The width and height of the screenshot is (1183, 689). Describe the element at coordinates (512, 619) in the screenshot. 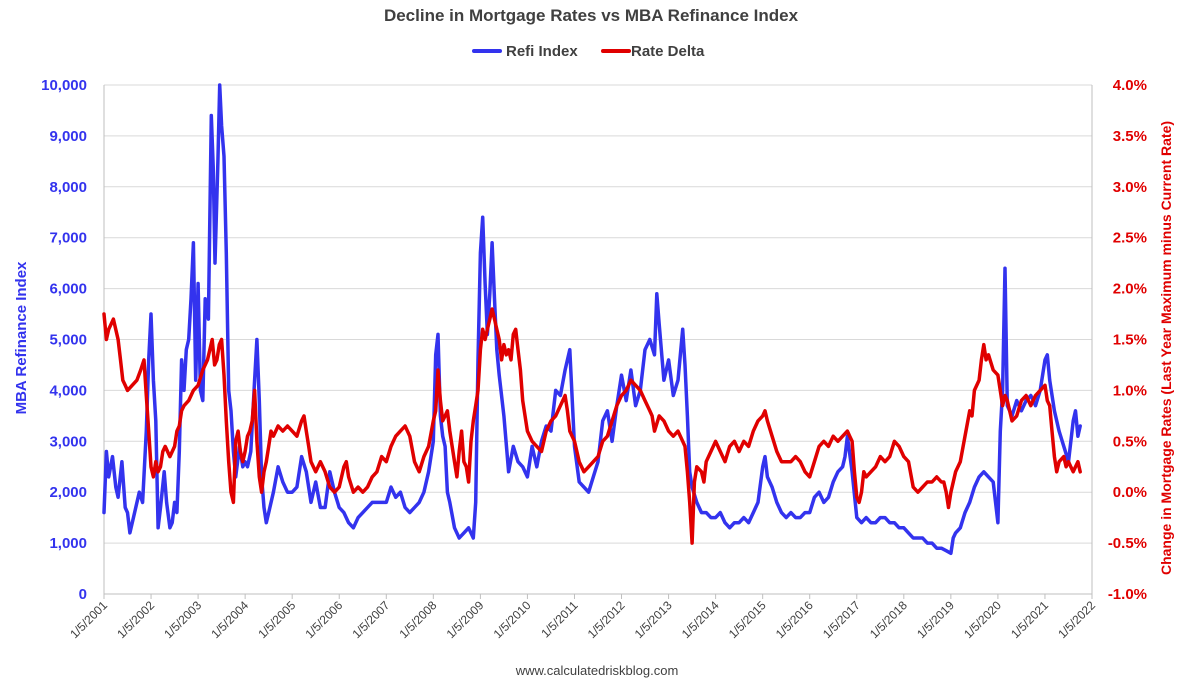

I see `x-tick-label: 1/5/2010` at that location.